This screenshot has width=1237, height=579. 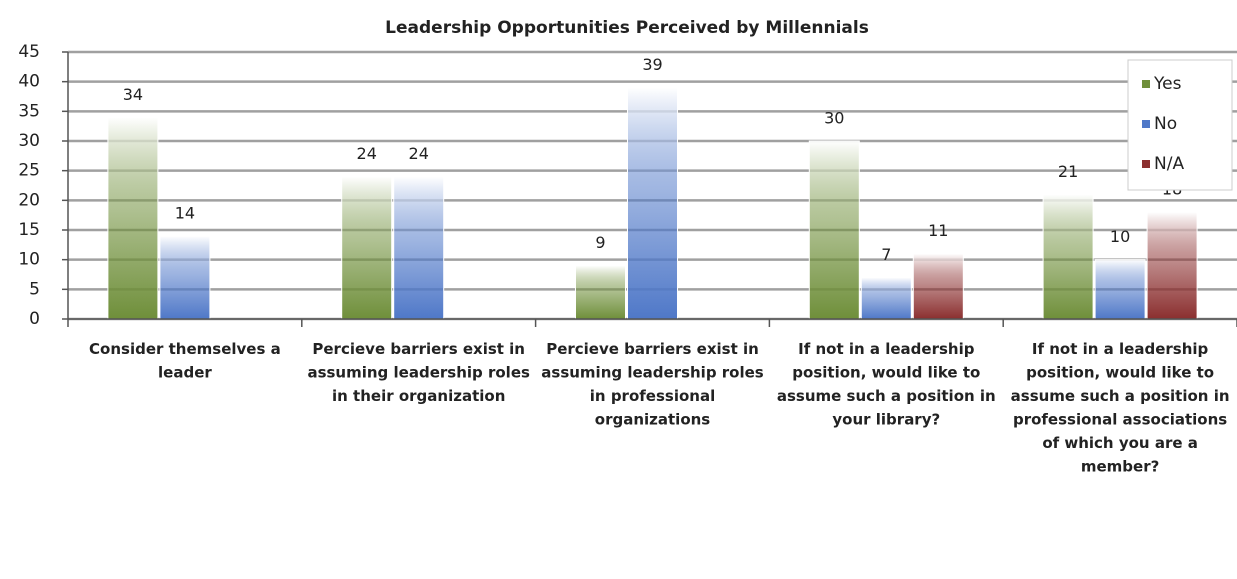 What do you see at coordinates (1165, 124) in the screenshot?
I see `legend-label: No` at bounding box center [1165, 124].